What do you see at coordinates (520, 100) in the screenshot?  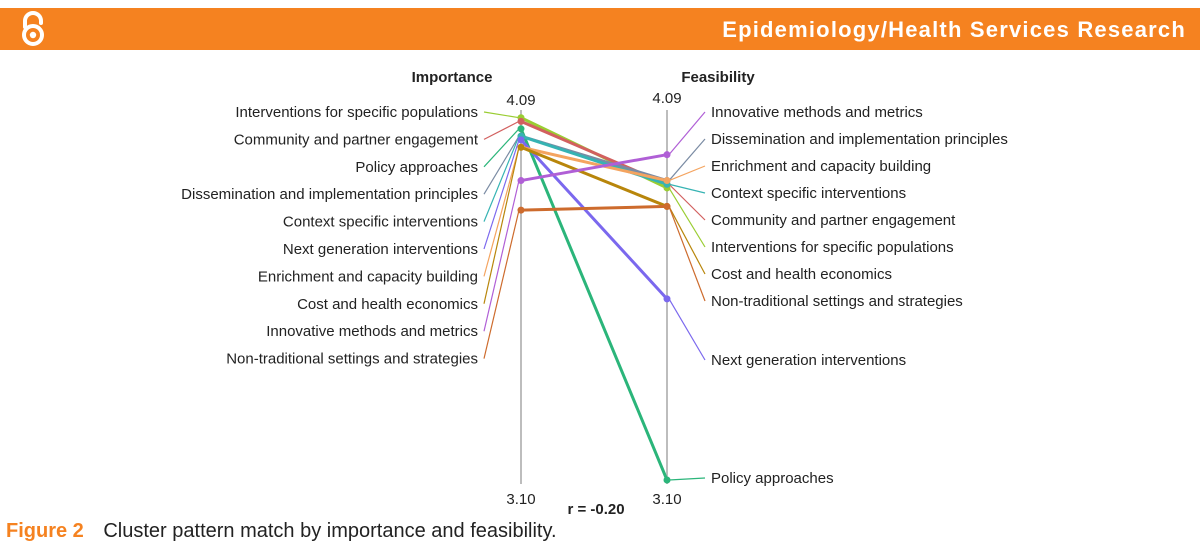 I see `importance-max-label: 4.09` at bounding box center [520, 100].